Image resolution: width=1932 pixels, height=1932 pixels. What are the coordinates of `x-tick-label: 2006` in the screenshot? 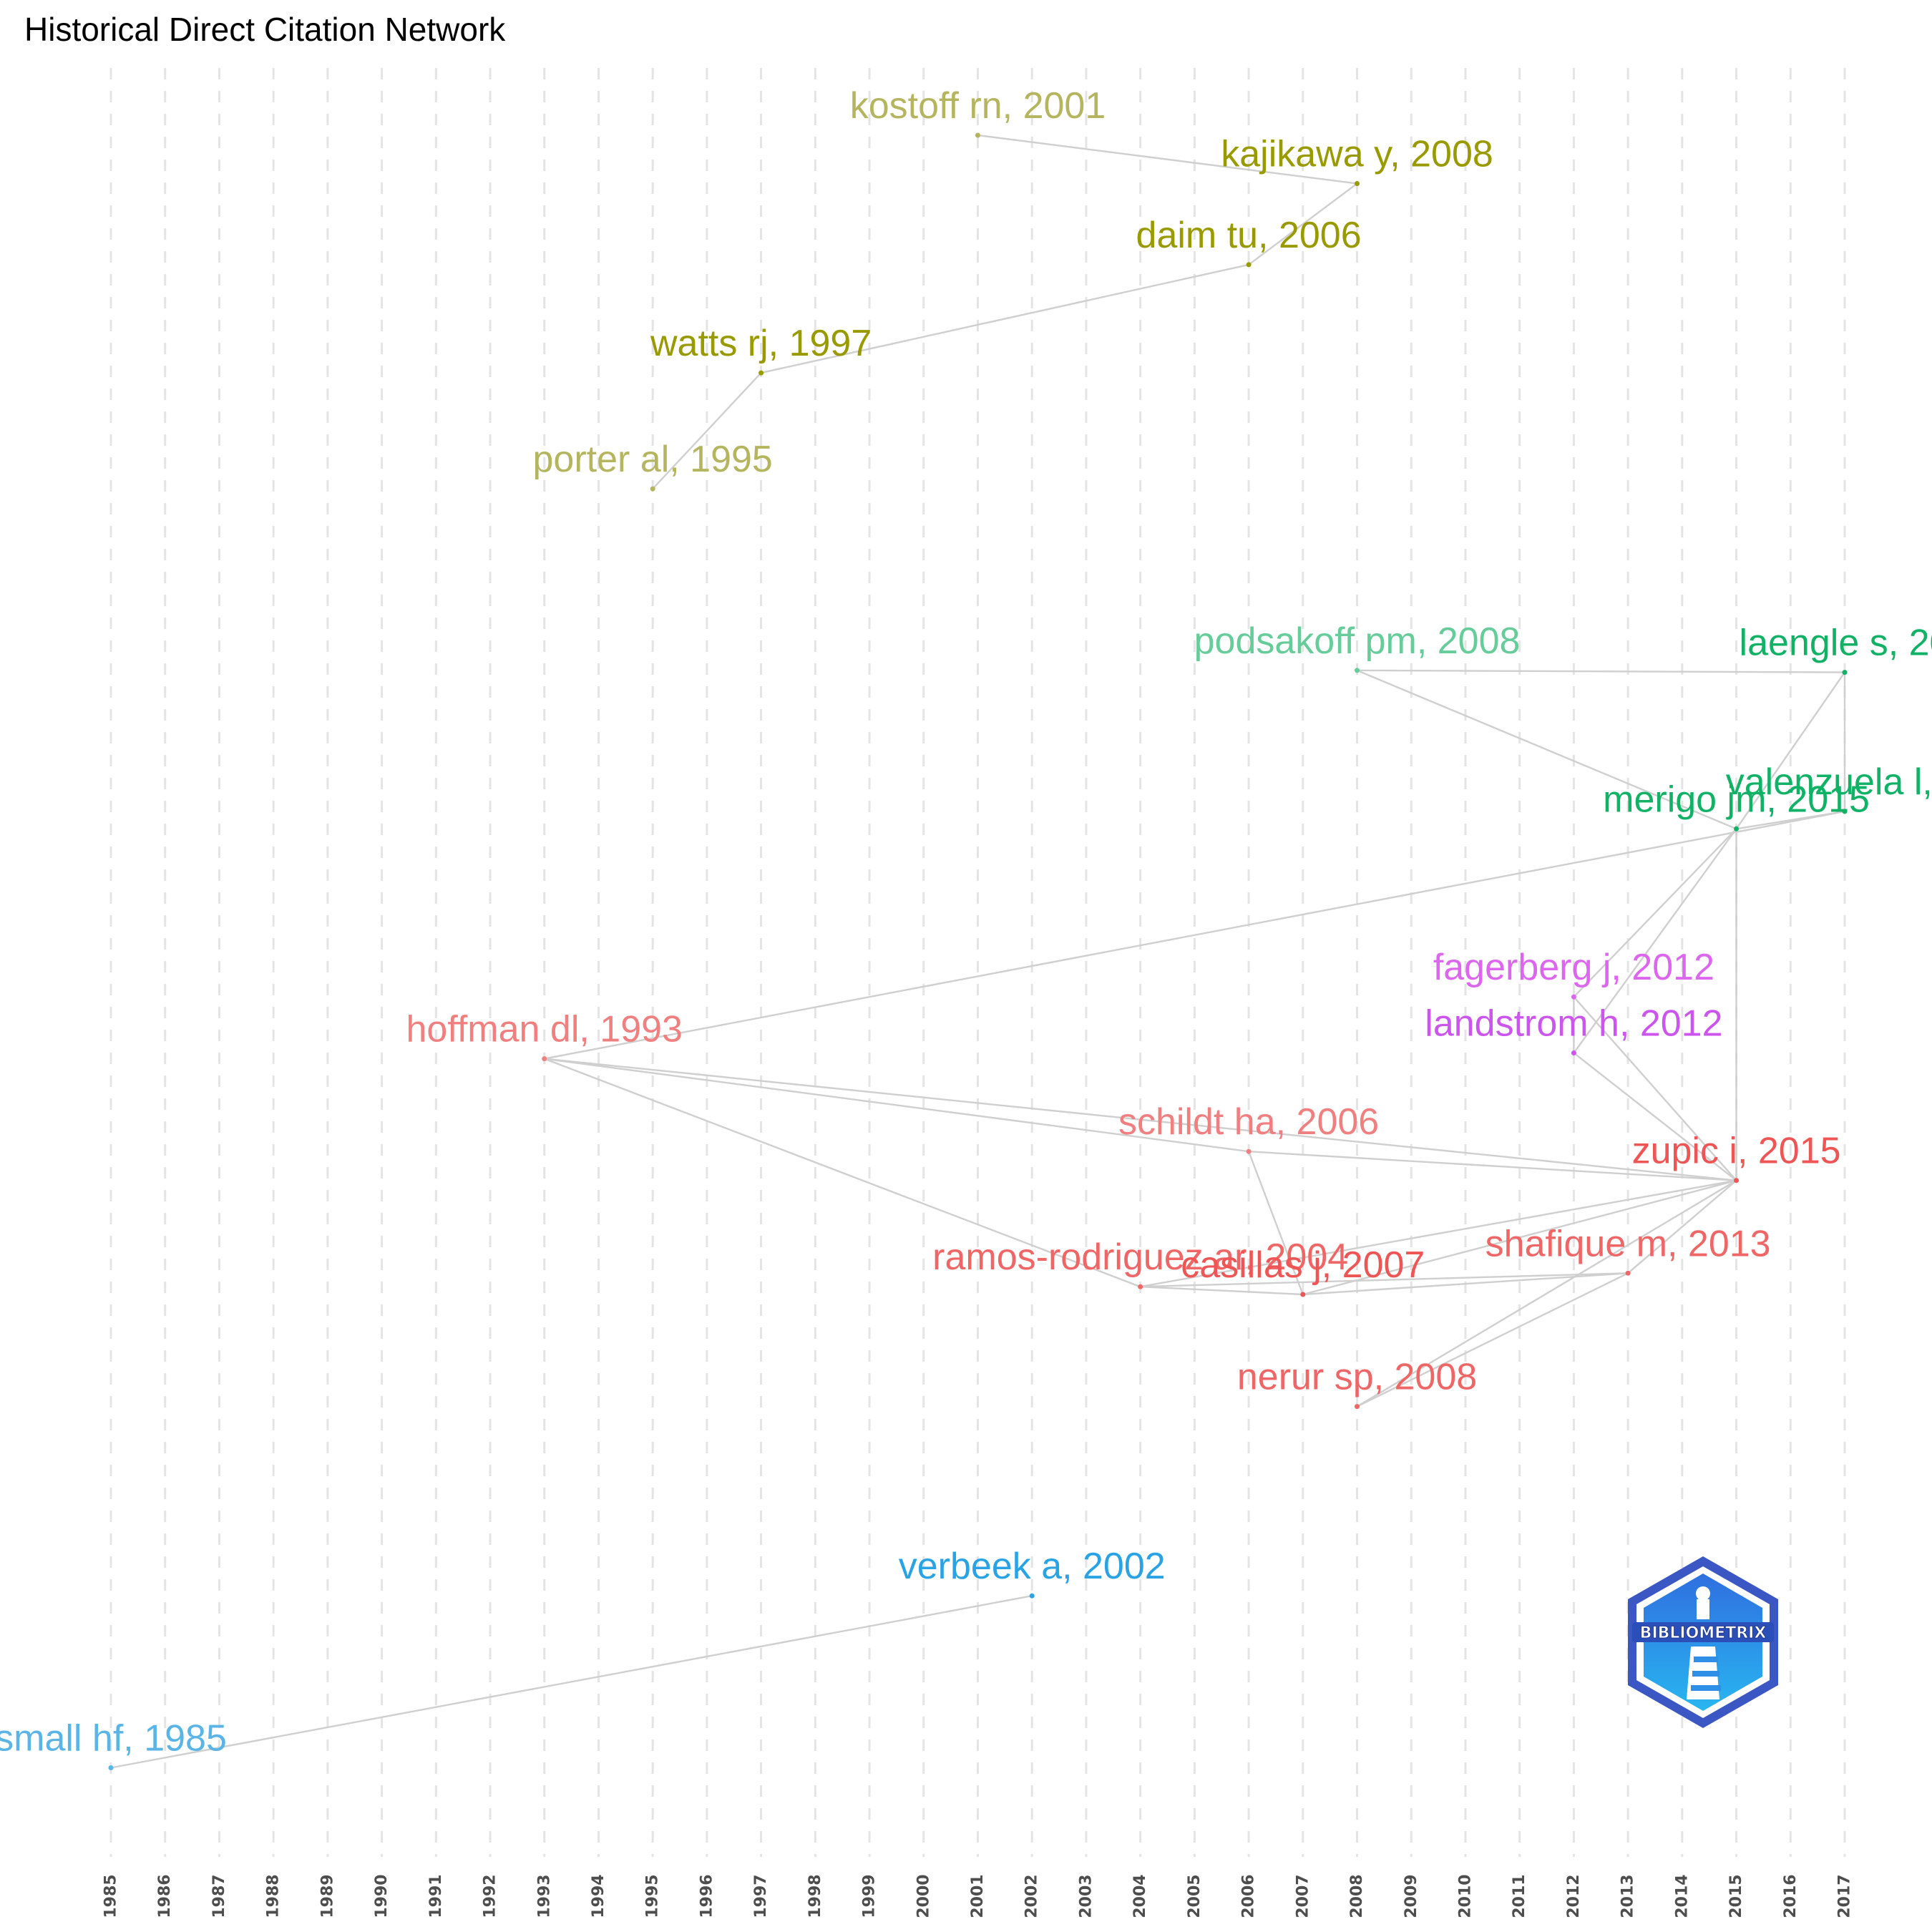 It's located at (1249, 1896).